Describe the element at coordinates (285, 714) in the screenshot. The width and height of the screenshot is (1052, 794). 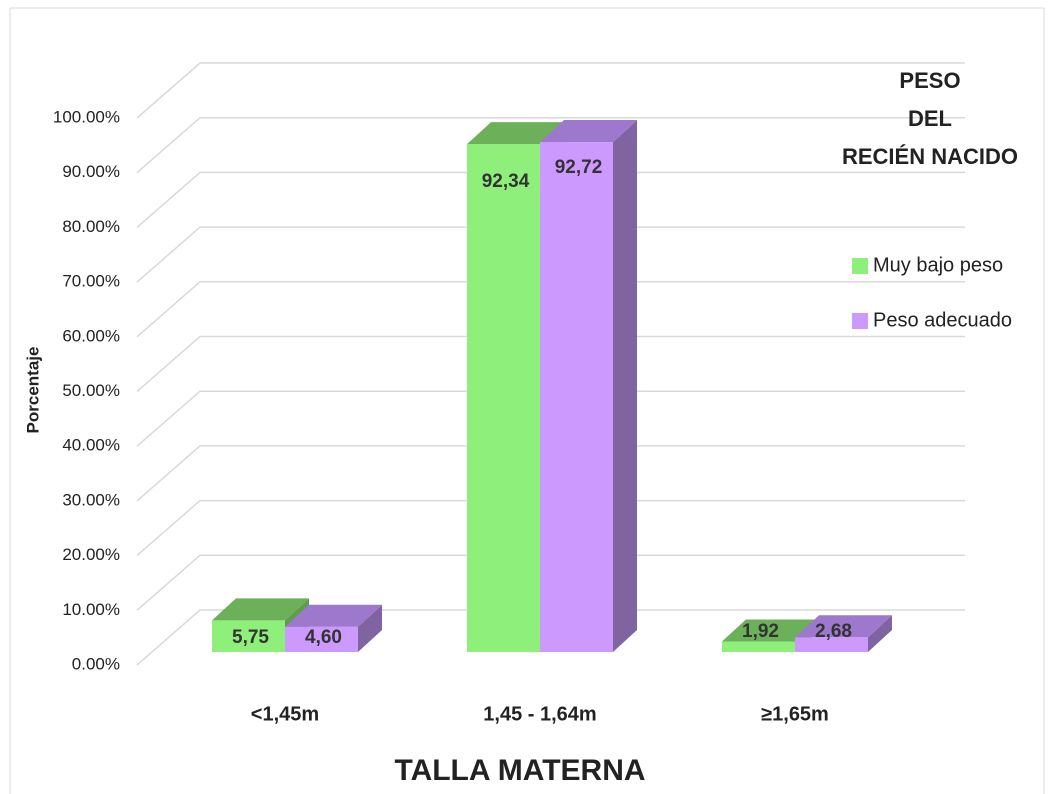
I see `x-tick-label: <1,45m` at that location.